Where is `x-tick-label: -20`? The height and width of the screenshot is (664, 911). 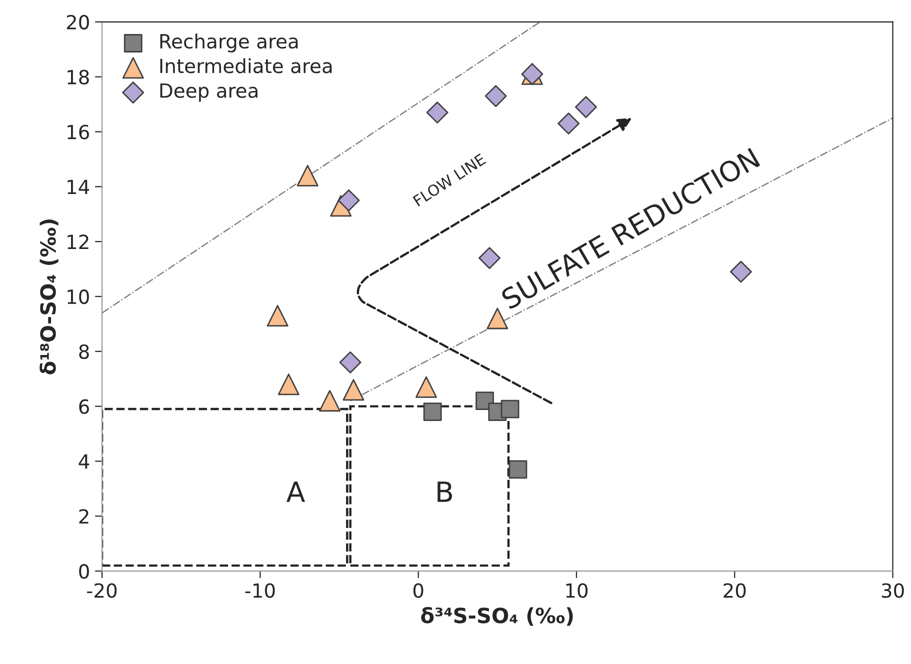 x-tick-label: -20 is located at coordinates (102, 590).